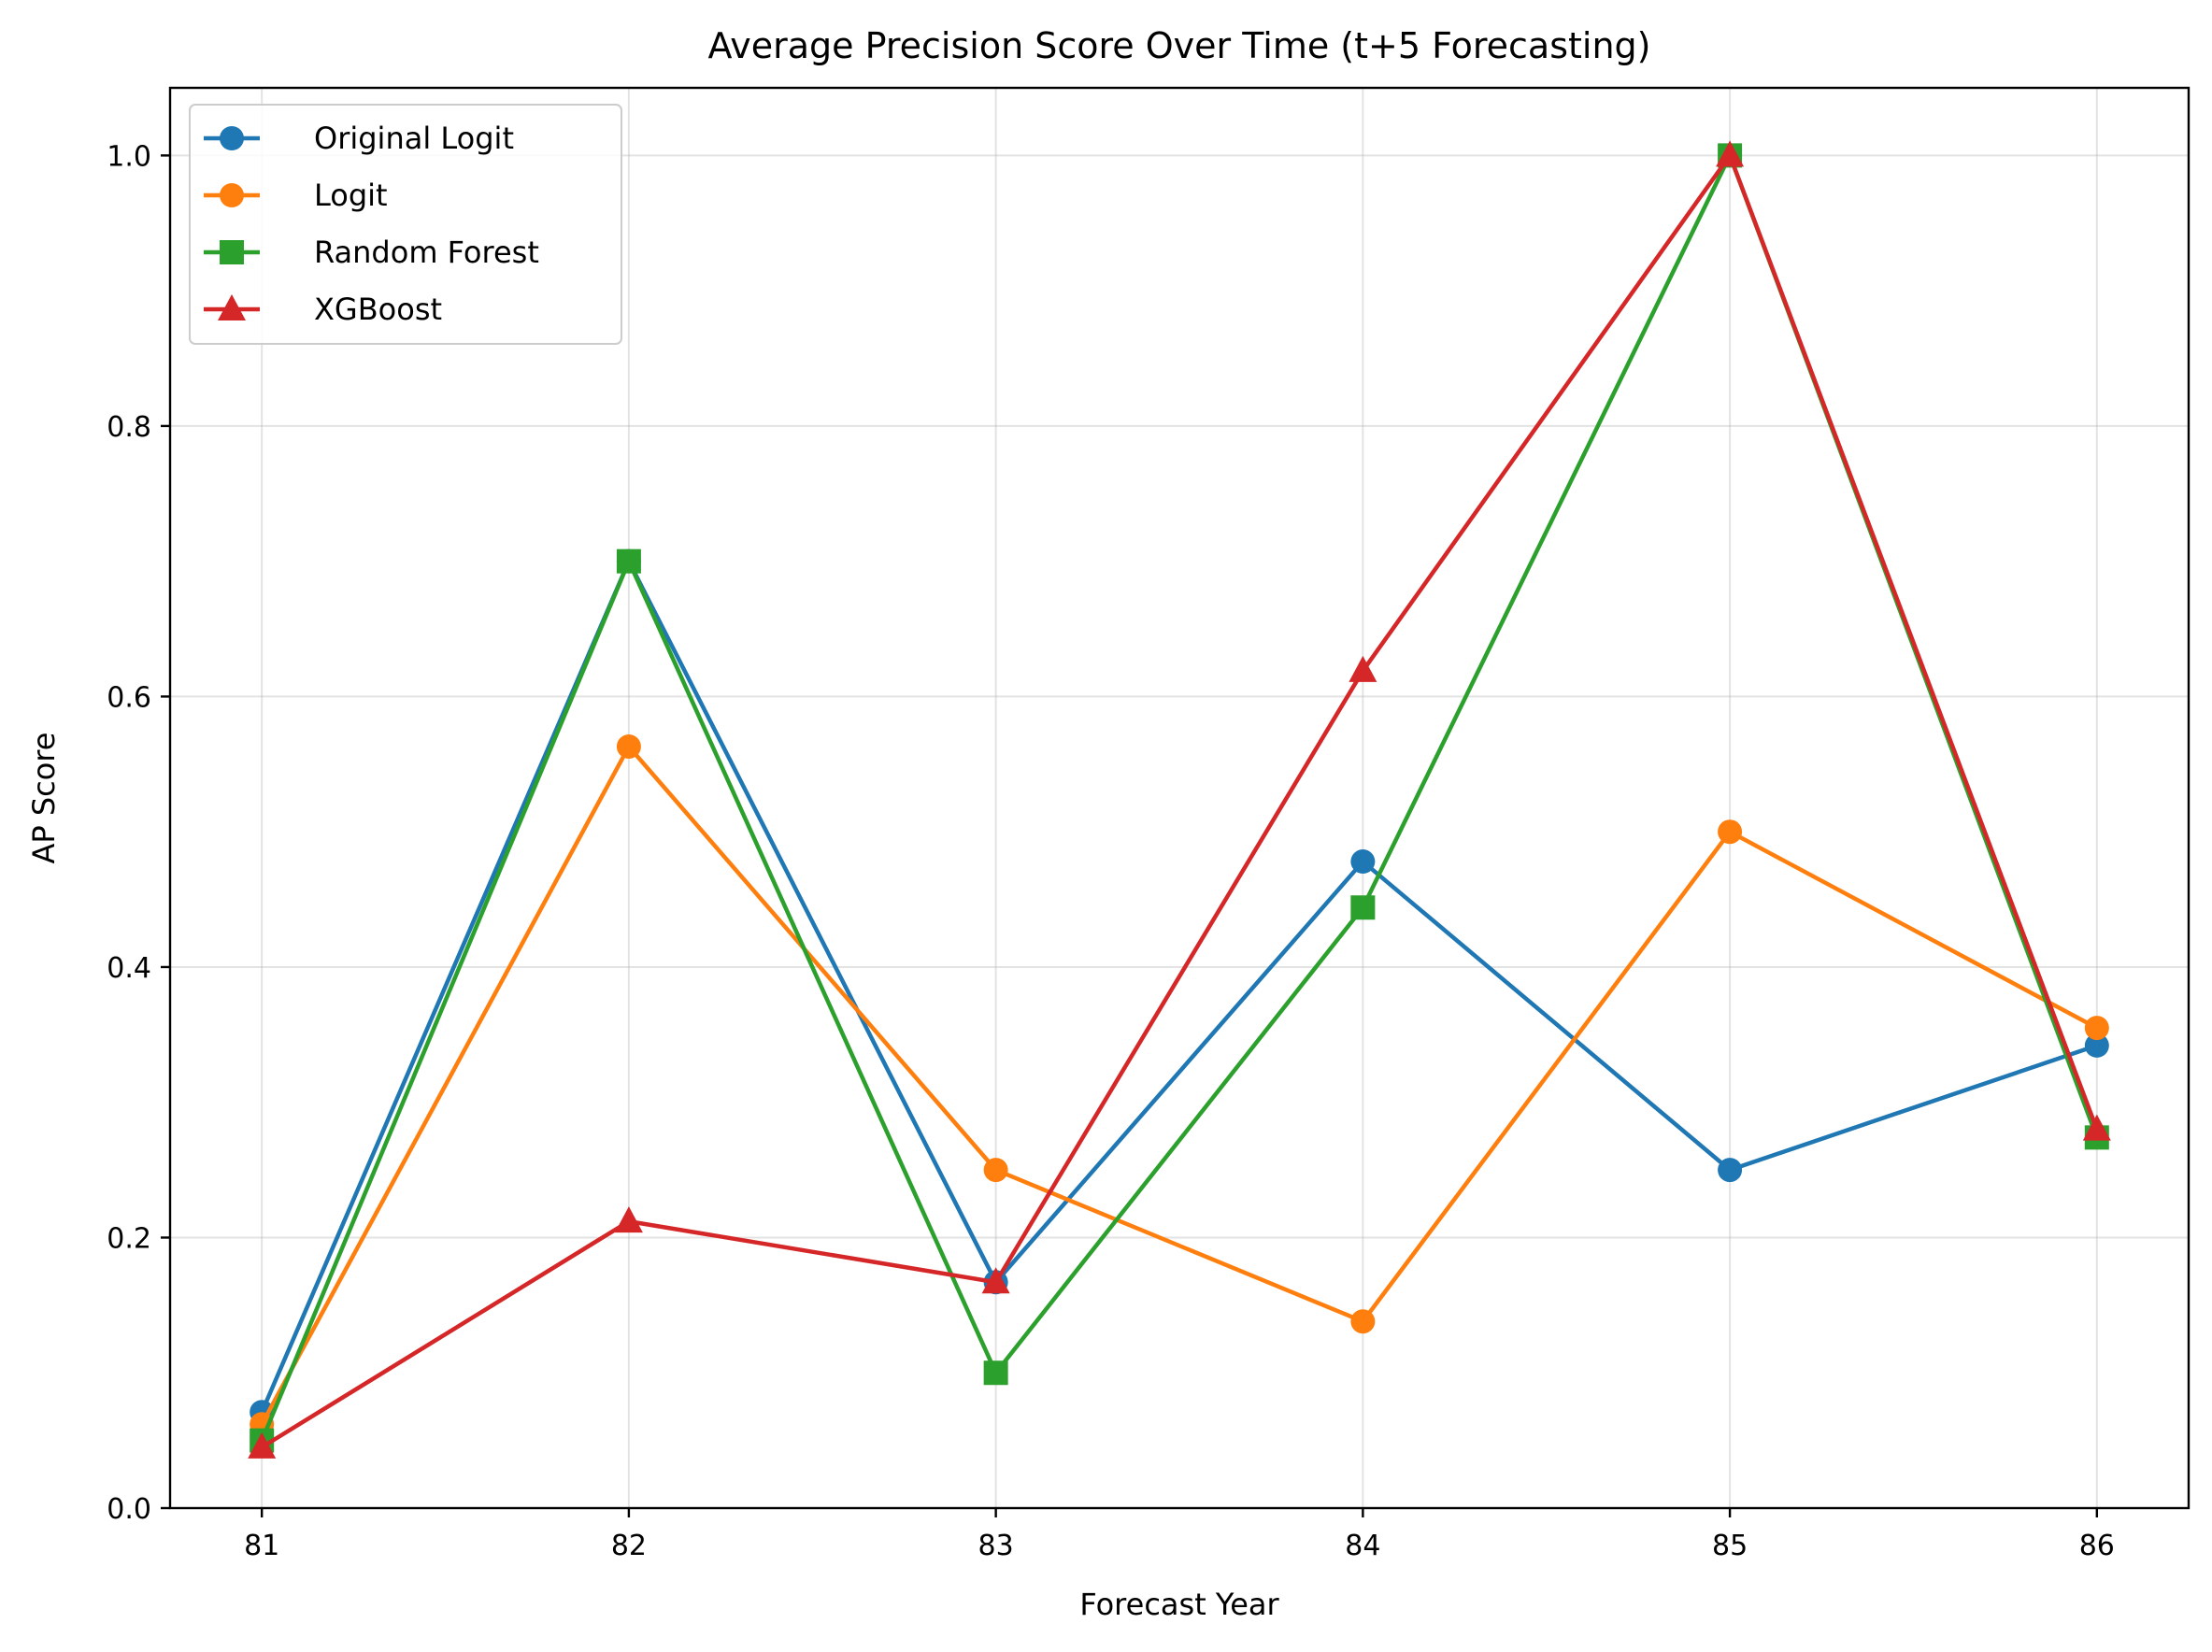 The width and height of the screenshot is (2212, 1652). I want to click on x-tick-label: 85, so click(1730, 1546).